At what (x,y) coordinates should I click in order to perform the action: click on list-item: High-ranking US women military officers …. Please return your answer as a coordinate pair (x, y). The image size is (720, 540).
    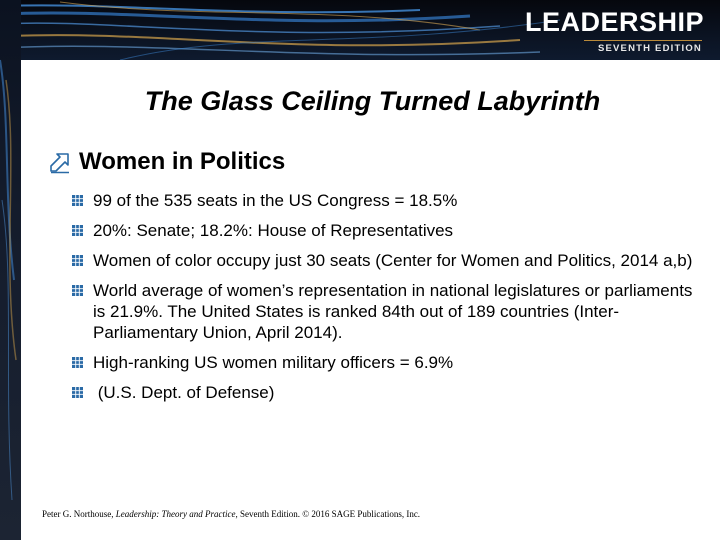
    Looking at the image, I should click on (387, 362).